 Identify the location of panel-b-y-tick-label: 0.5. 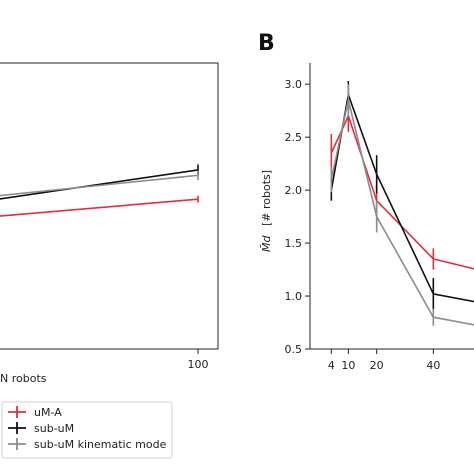
(294, 349).